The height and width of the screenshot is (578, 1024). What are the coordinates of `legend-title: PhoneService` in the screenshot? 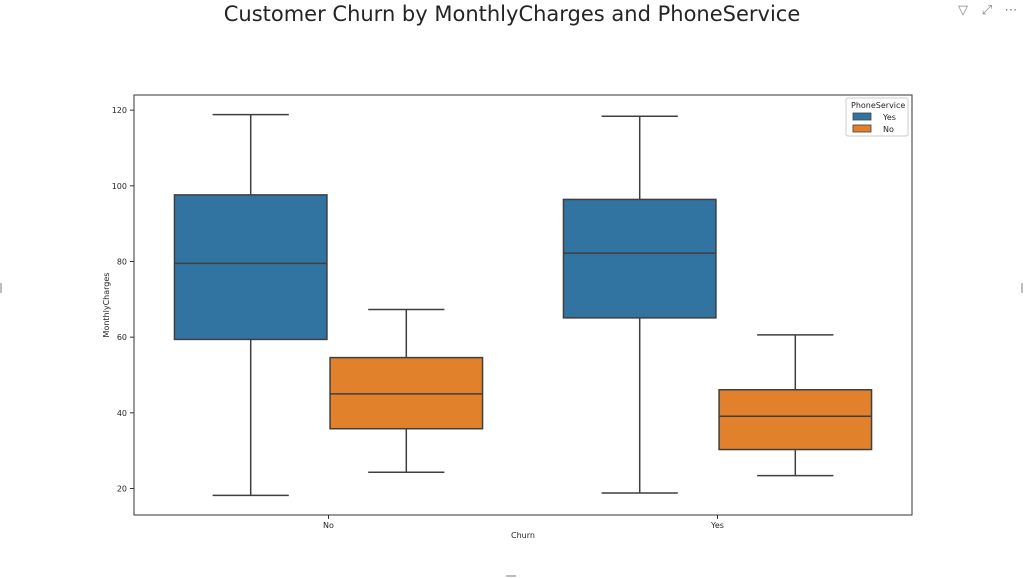 It's located at (878, 105).